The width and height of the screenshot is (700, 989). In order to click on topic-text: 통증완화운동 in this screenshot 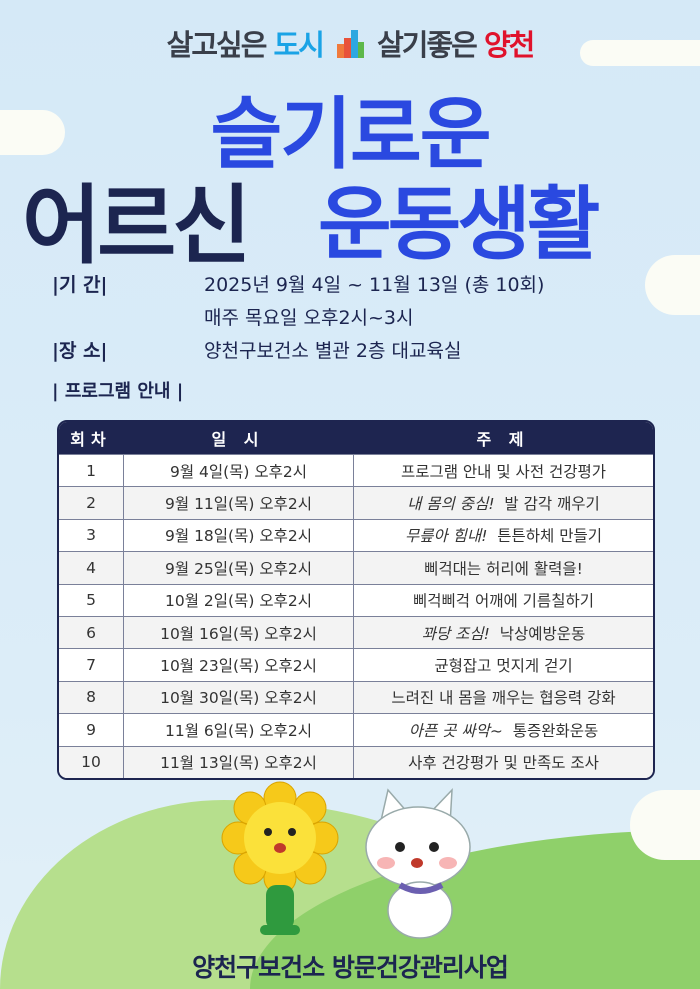, I will do `click(555, 730)`.